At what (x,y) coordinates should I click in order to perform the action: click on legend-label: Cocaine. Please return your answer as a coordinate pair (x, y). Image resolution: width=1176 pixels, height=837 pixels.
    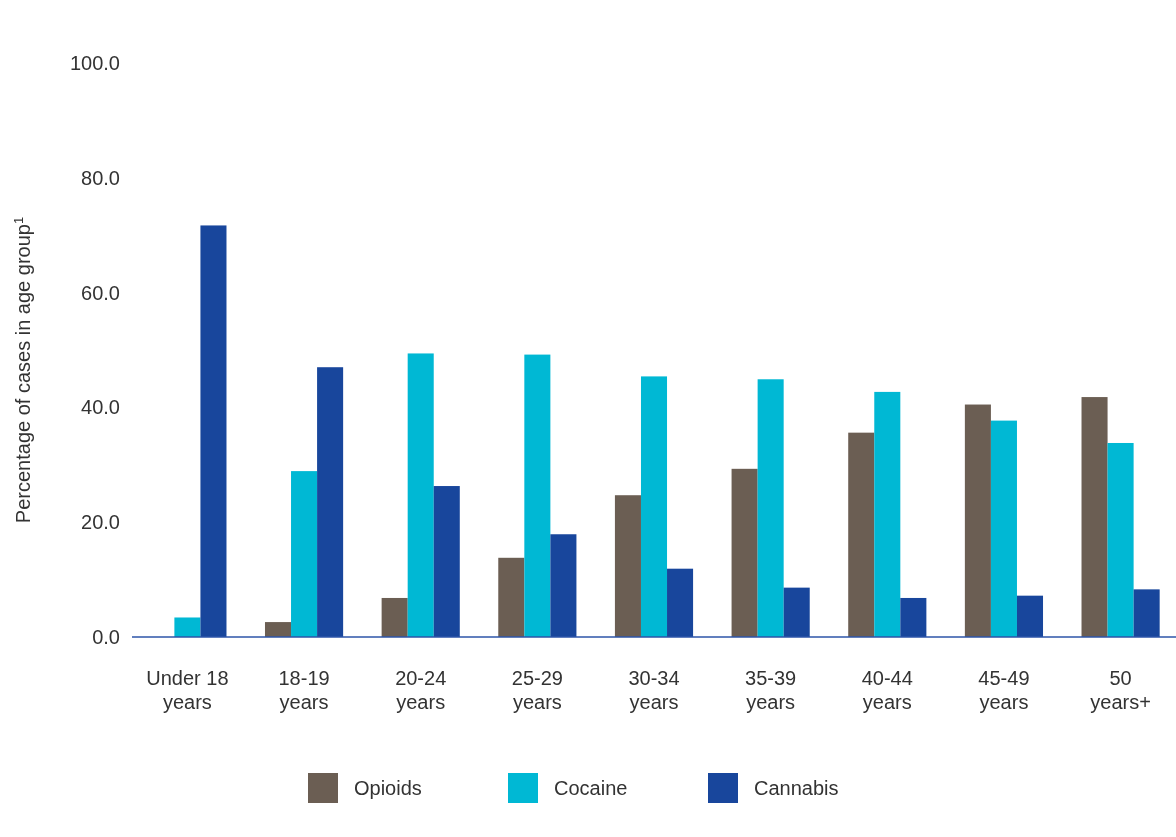
    Looking at the image, I should click on (591, 788).